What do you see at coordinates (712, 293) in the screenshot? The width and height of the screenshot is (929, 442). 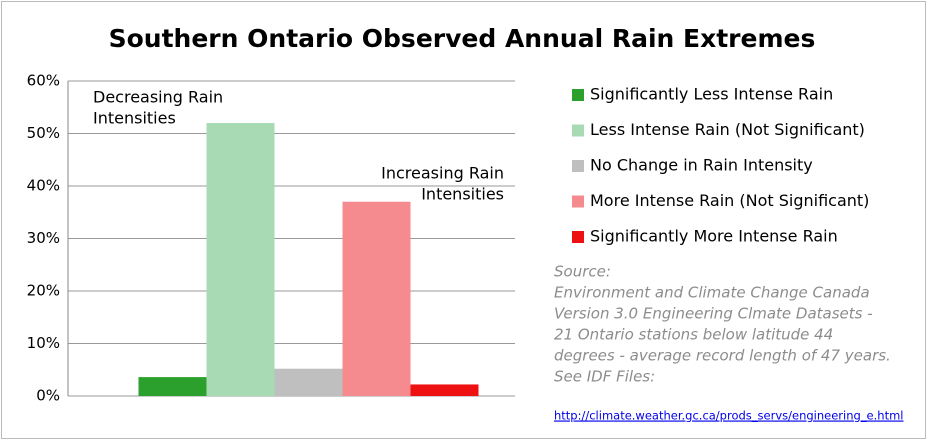 I see `source-text: Environment and Climate Change Canada` at bounding box center [712, 293].